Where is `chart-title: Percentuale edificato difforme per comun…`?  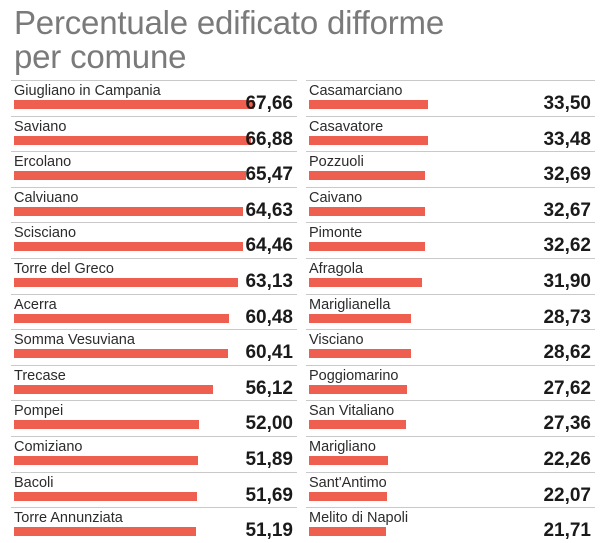 chart-title: Percentuale edificato difforme per comun… is located at coordinates (229, 40).